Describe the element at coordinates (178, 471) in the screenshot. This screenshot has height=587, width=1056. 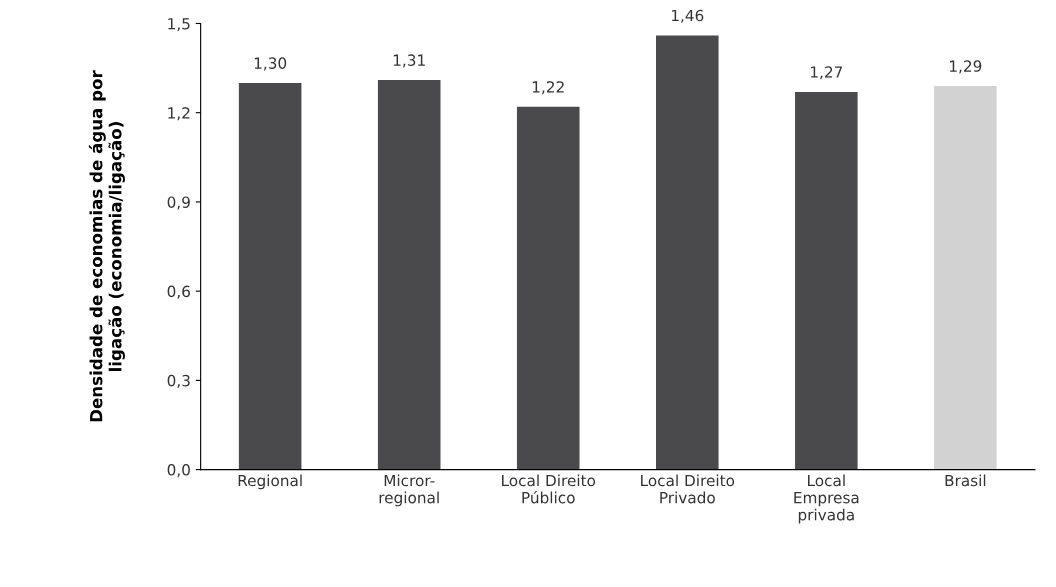
I see `y-tick-label: 0,0` at that location.